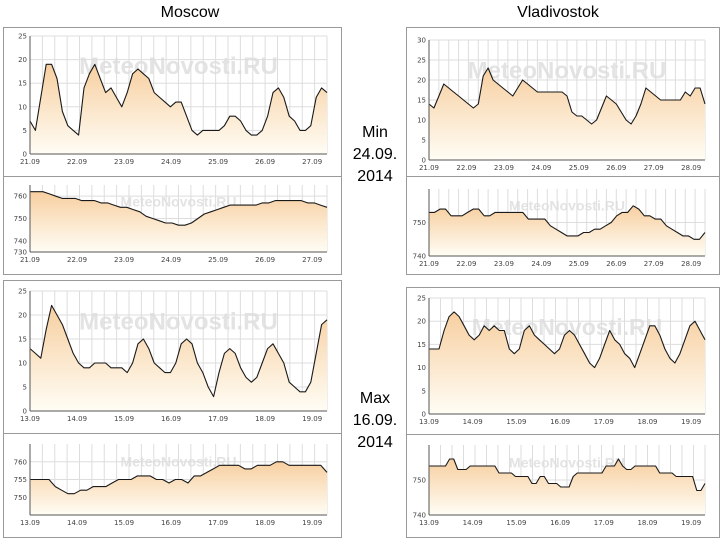  Describe the element at coordinates (375, 132) in the screenshot. I see `min-label-line-1: Min` at that location.